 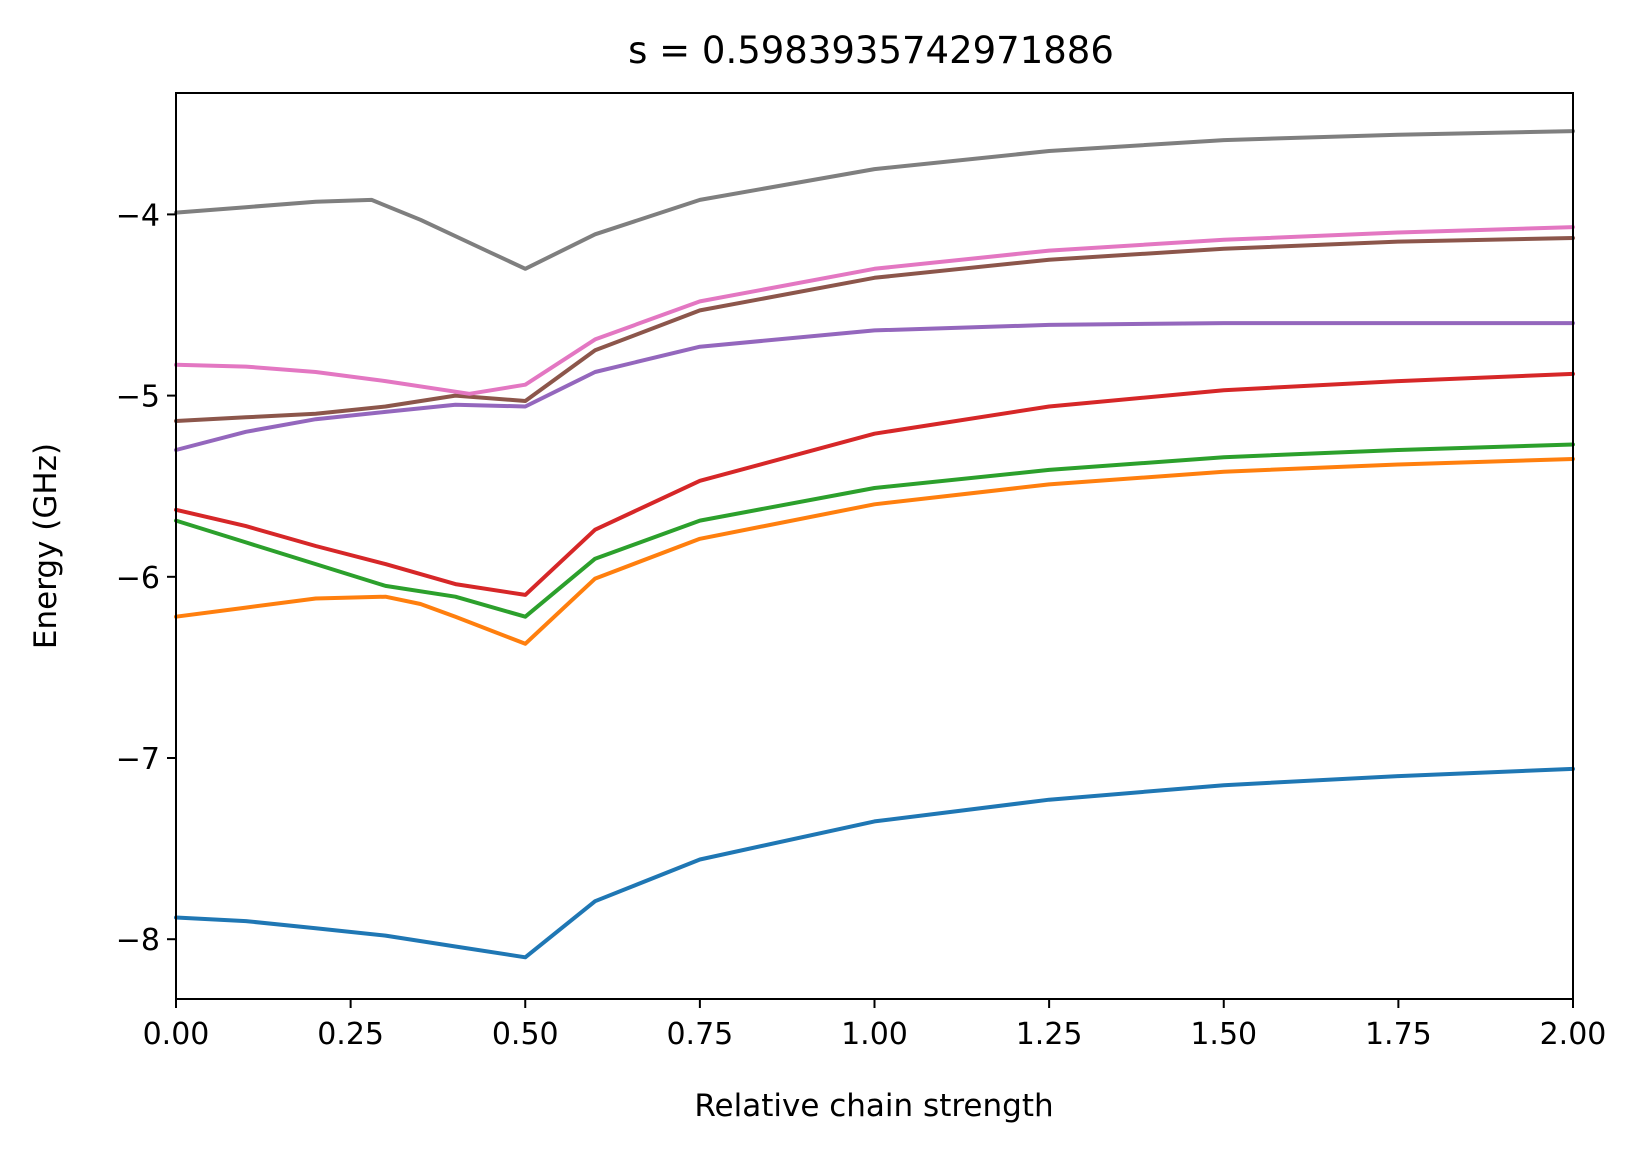 I want to click on y-axis-ticks: −8 −7 −6 −5 −4, so click(x=146, y=578).